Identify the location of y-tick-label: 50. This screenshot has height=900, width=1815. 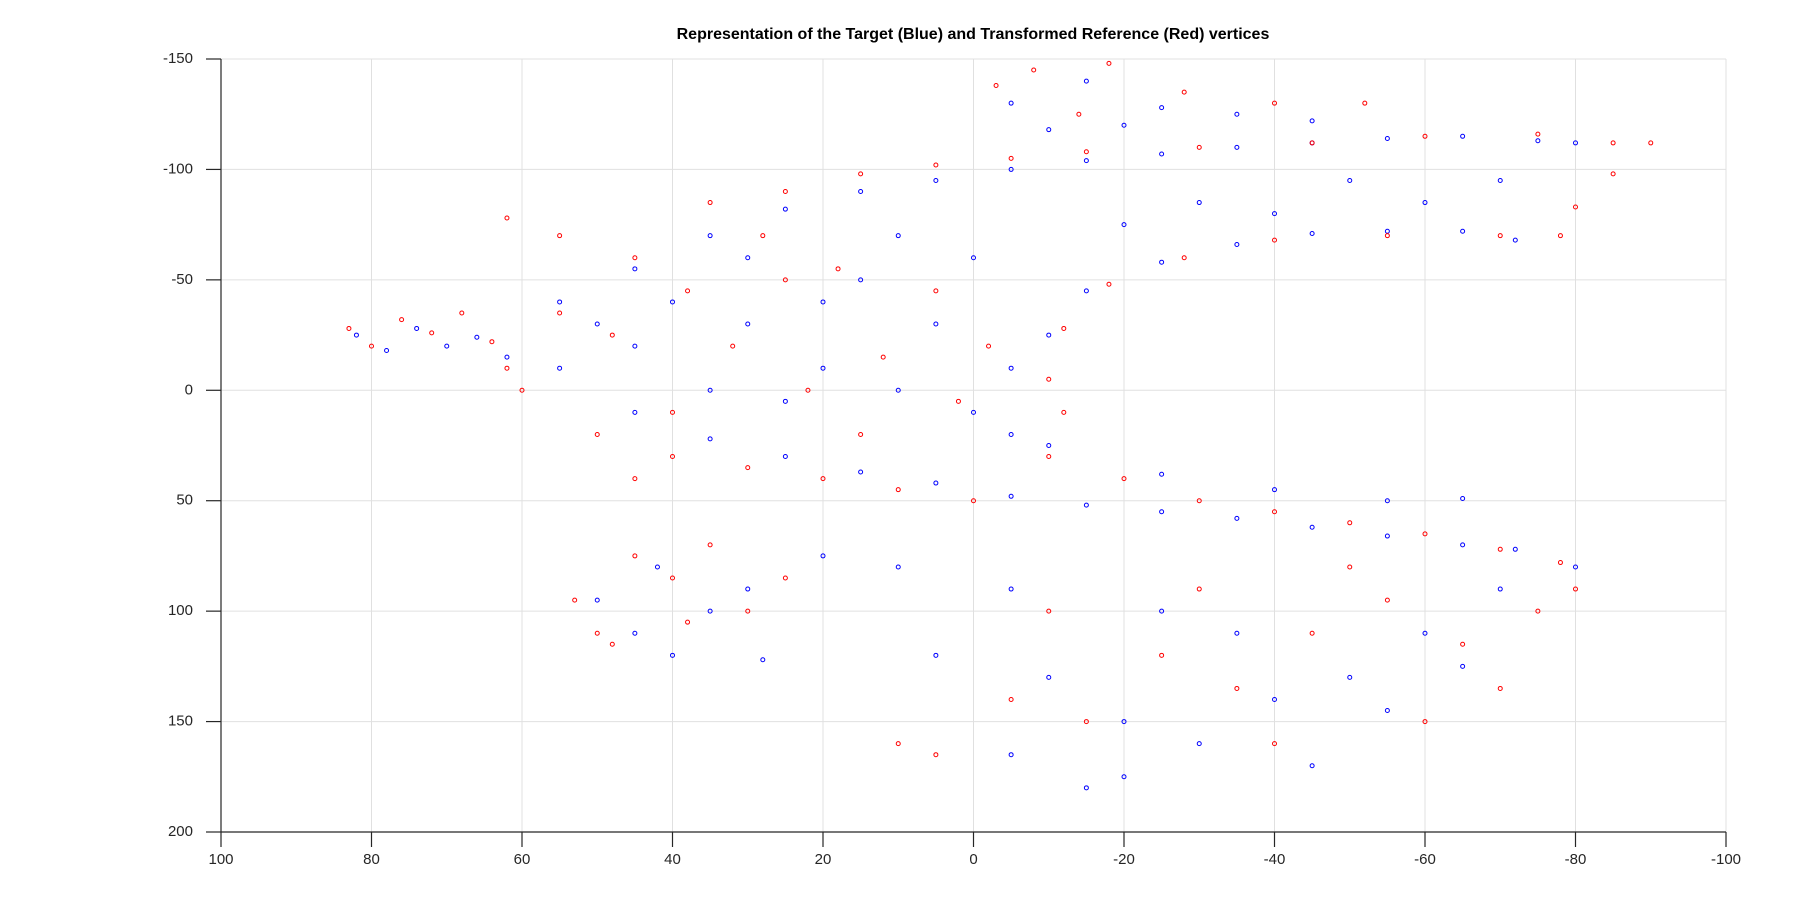
(184, 500).